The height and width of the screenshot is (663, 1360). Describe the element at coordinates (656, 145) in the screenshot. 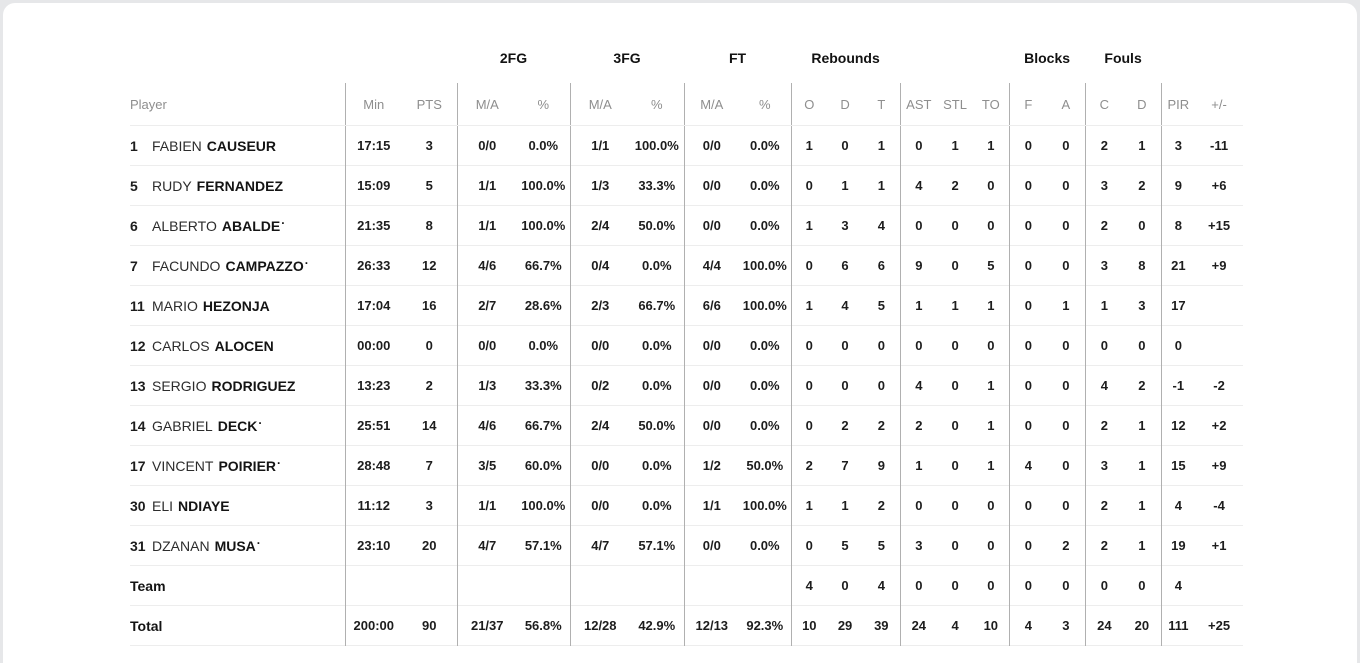

I see `3fg-percent-cell: 100.0%` at that location.